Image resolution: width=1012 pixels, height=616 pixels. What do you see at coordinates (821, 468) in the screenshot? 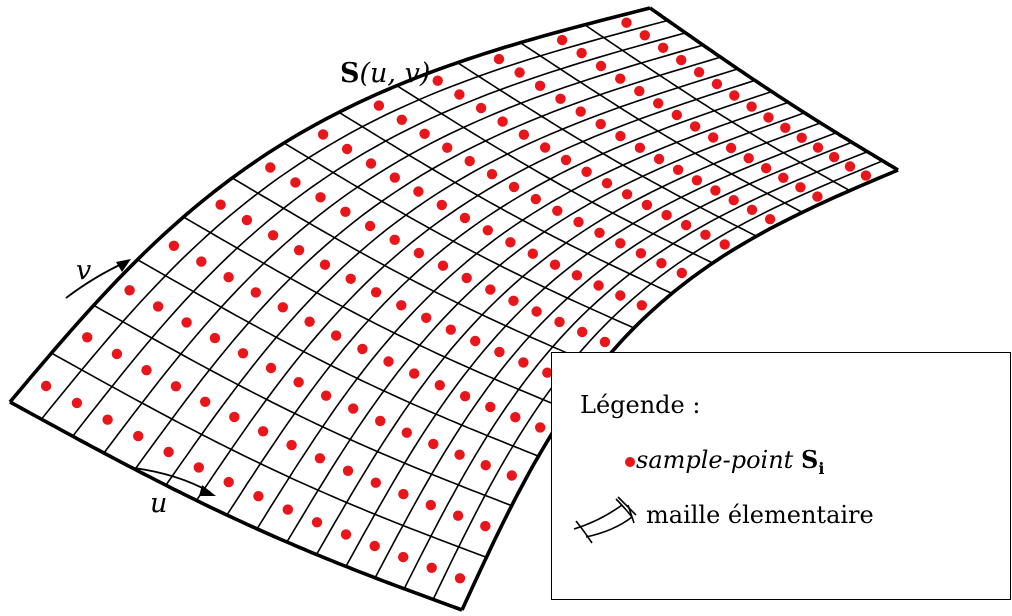
I see `legend-sample-point-sub: i` at bounding box center [821, 468].